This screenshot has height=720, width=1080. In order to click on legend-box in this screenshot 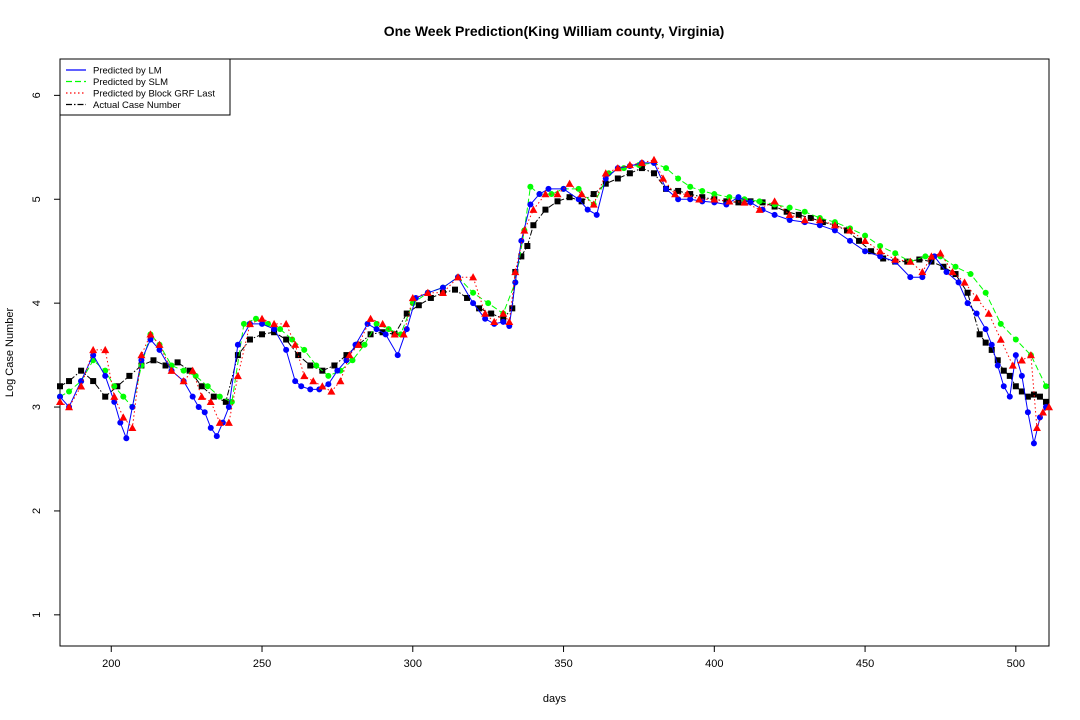, I will do `click(145, 87)`.